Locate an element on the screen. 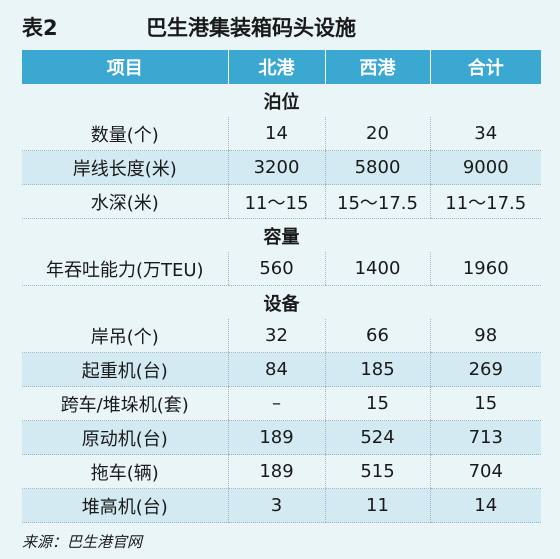 The height and width of the screenshot is (559, 560). row-label: 拖车(辆) is located at coordinates (125, 471).